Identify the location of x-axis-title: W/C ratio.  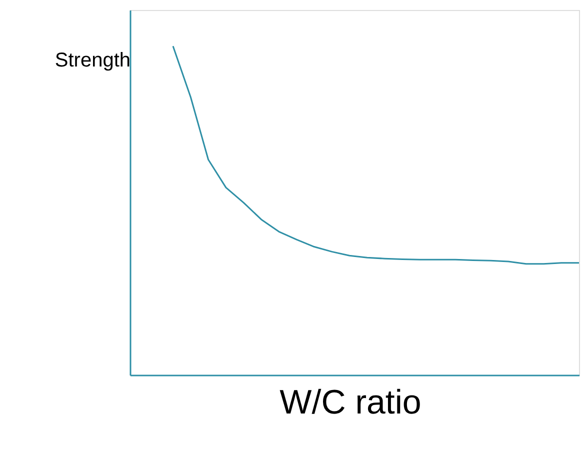
(351, 403).